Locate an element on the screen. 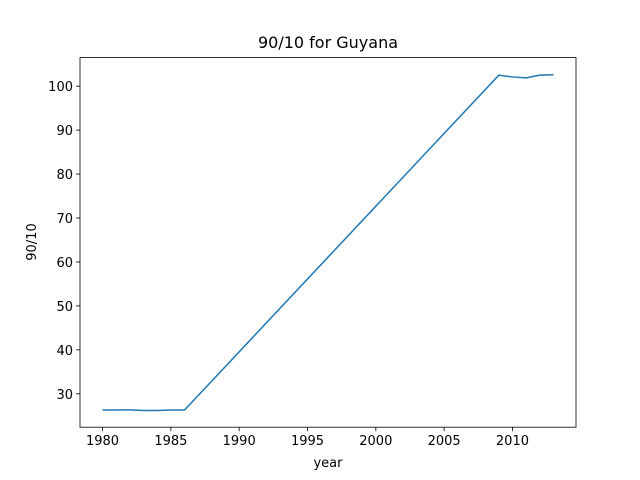 The width and height of the screenshot is (640, 480). y-tick-label: 90 is located at coordinates (64, 131).